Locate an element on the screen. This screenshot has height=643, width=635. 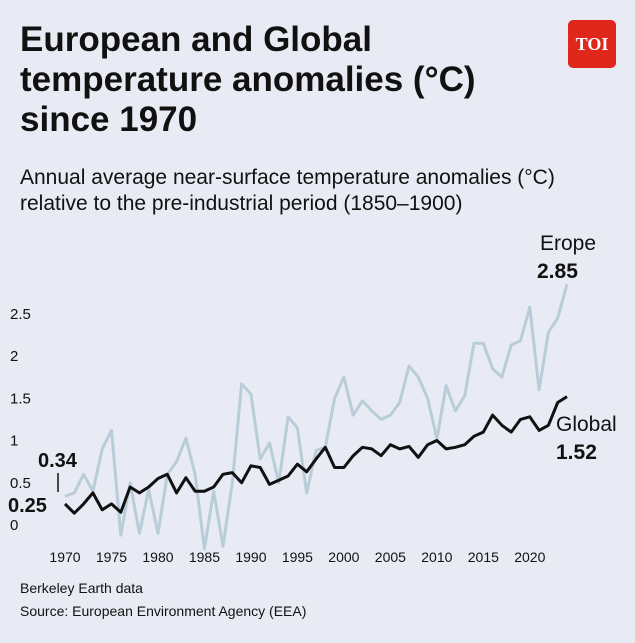
x-tick-label: 2005 is located at coordinates (390, 557).